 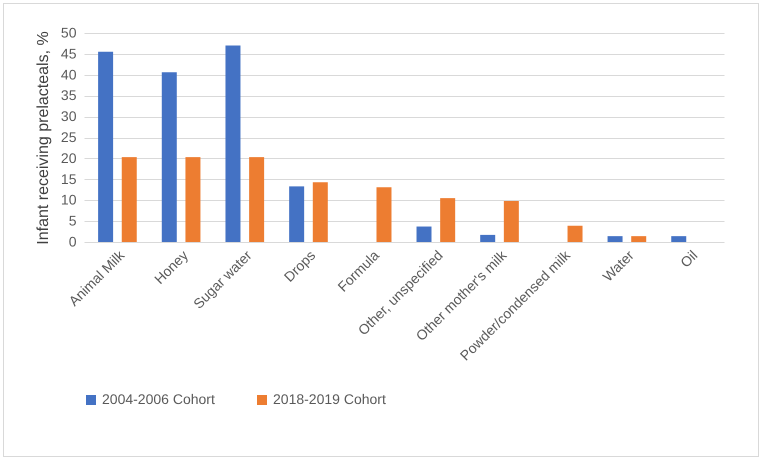 What do you see at coordinates (68, 158) in the screenshot?
I see `y-tick-label: 20` at bounding box center [68, 158].